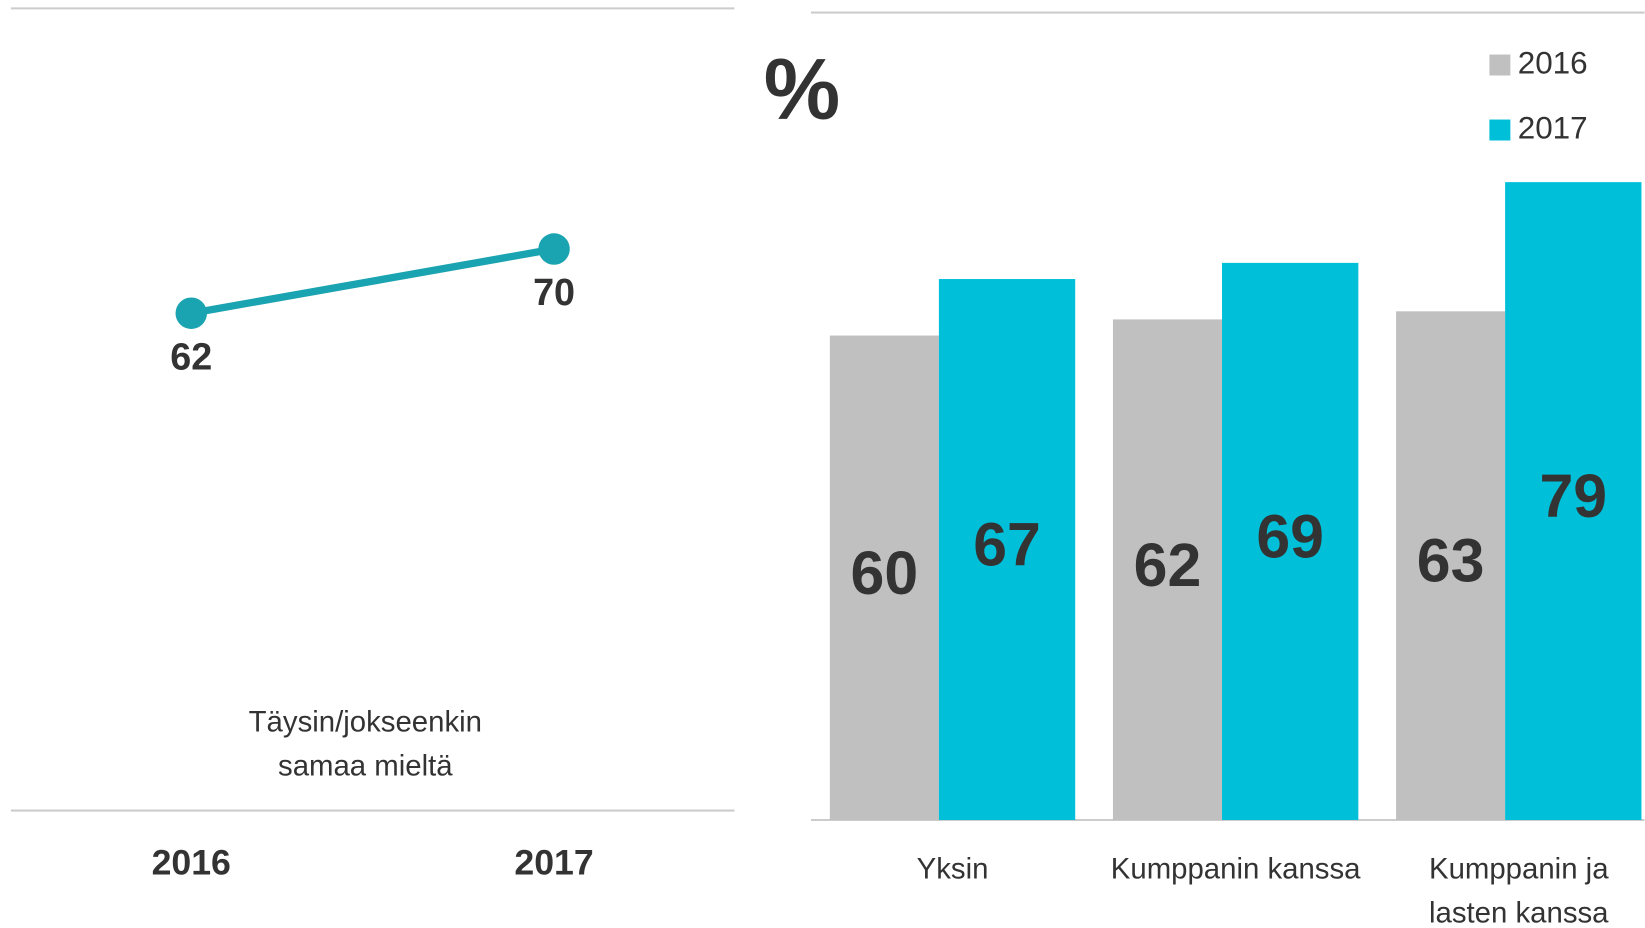 The image size is (1645, 928). Describe the element at coordinates (554, 292) in the screenshot. I see `value-label: 70` at that location.